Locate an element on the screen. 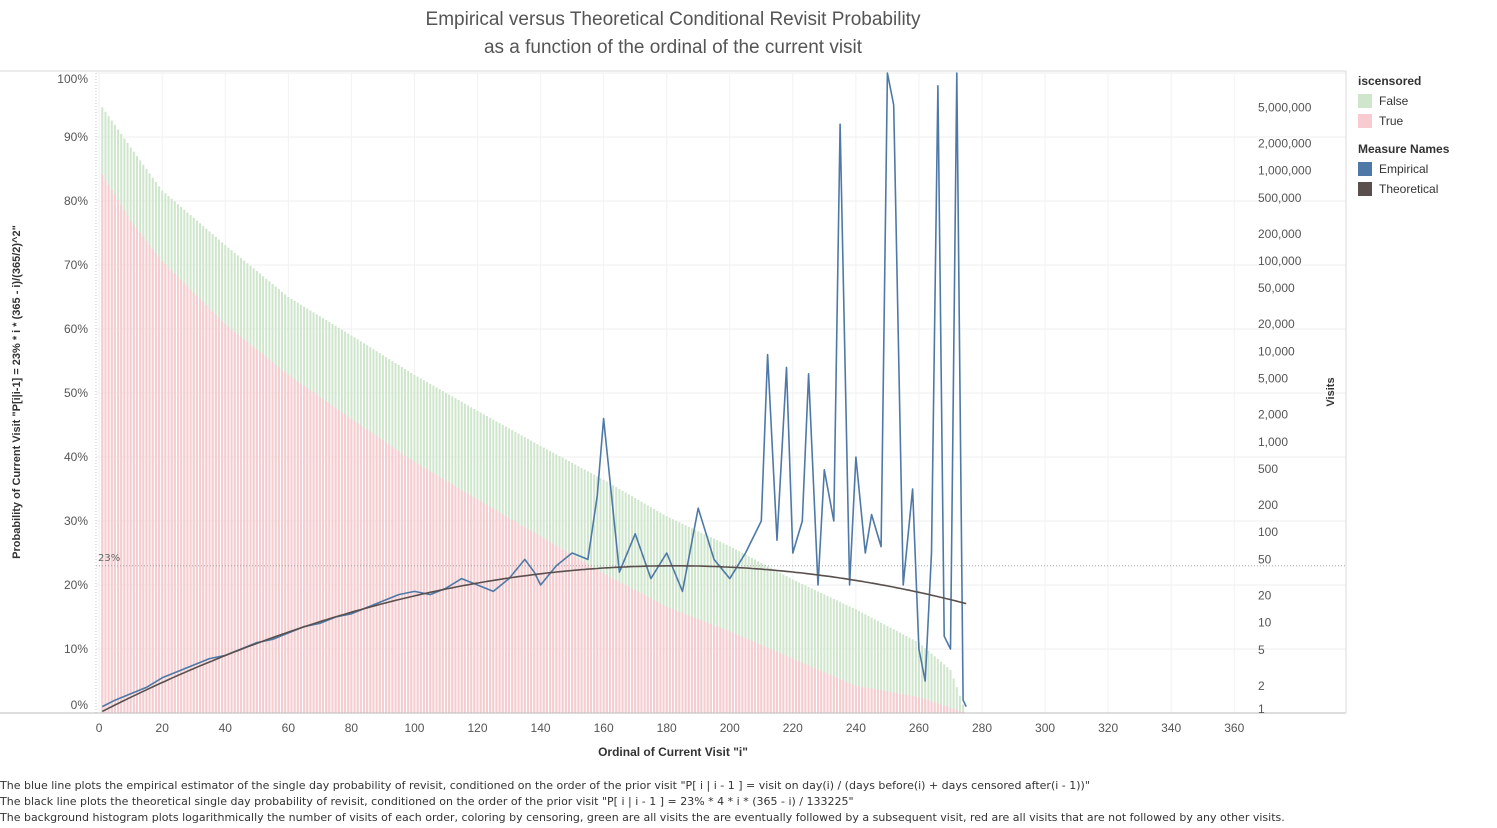 Image resolution: width=1497 pixels, height=828 pixels. y2-tick-label: 500,000 is located at coordinates (1280, 198).